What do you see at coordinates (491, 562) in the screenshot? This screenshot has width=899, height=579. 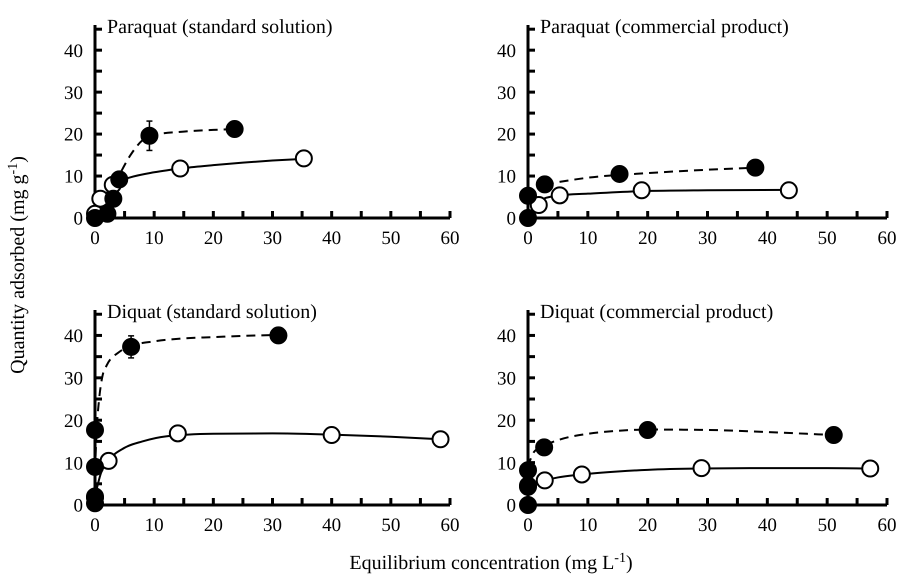 I see `x-axis-title: Equilibrium concentration (mg L$^{-1}$)` at bounding box center [491, 562].